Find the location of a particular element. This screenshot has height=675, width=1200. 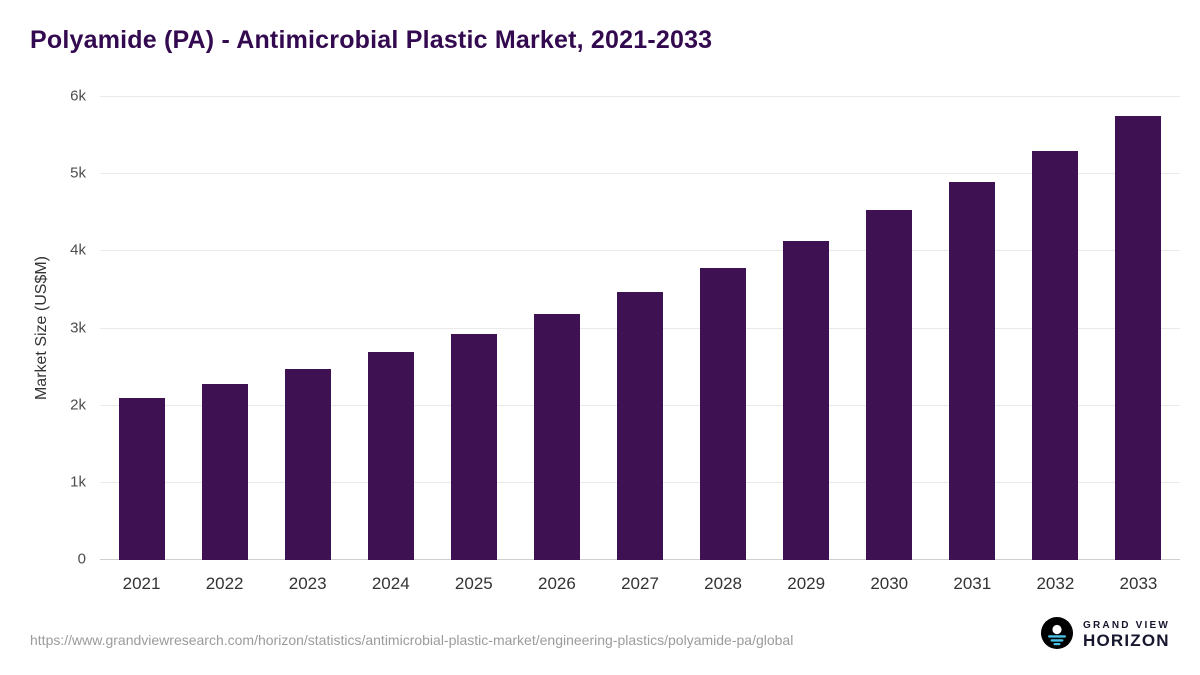

bar-slot-2028: 2028 is located at coordinates (723, 345).